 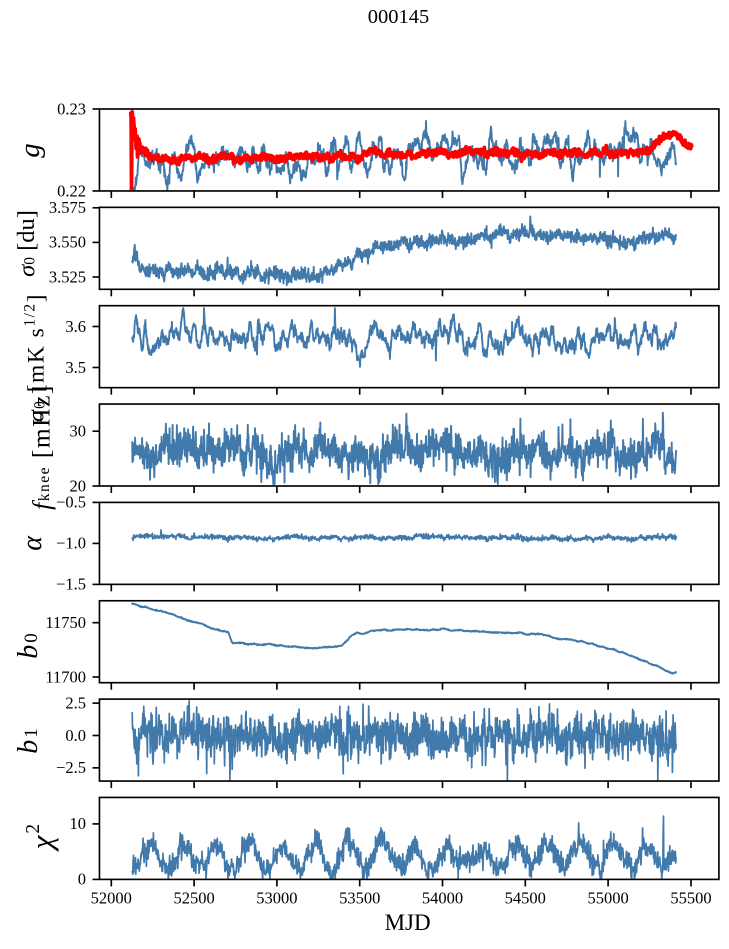 I want to click on svg-text: 53500, so click(x=359, y=898).